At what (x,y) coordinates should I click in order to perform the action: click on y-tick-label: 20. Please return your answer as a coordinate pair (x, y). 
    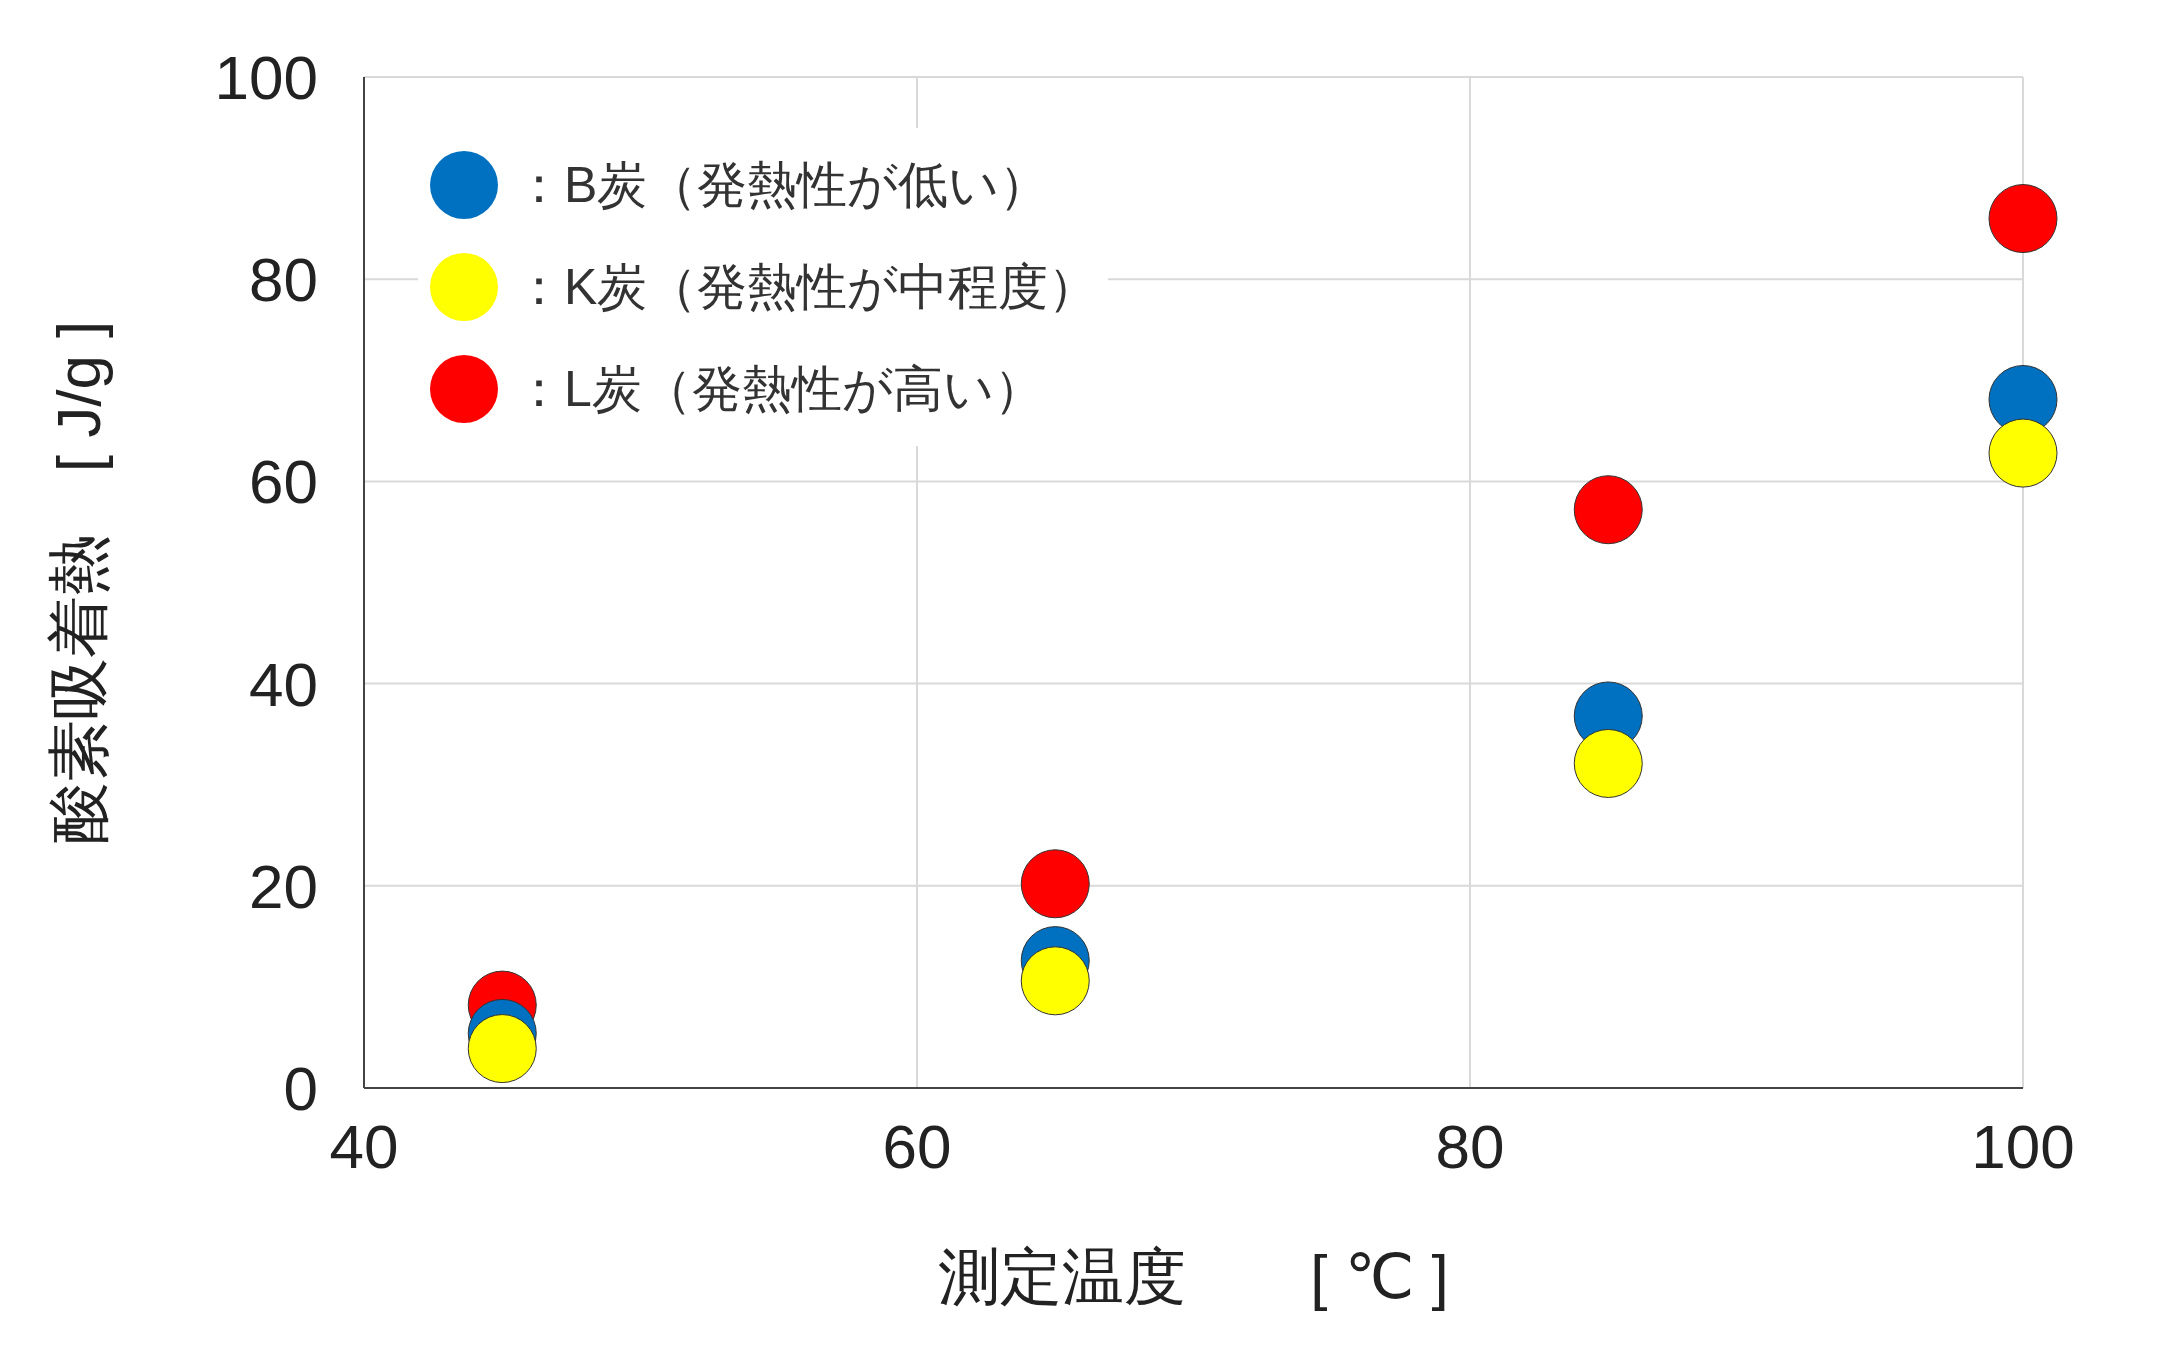
    Looking at the image, I should click on (283, 886).